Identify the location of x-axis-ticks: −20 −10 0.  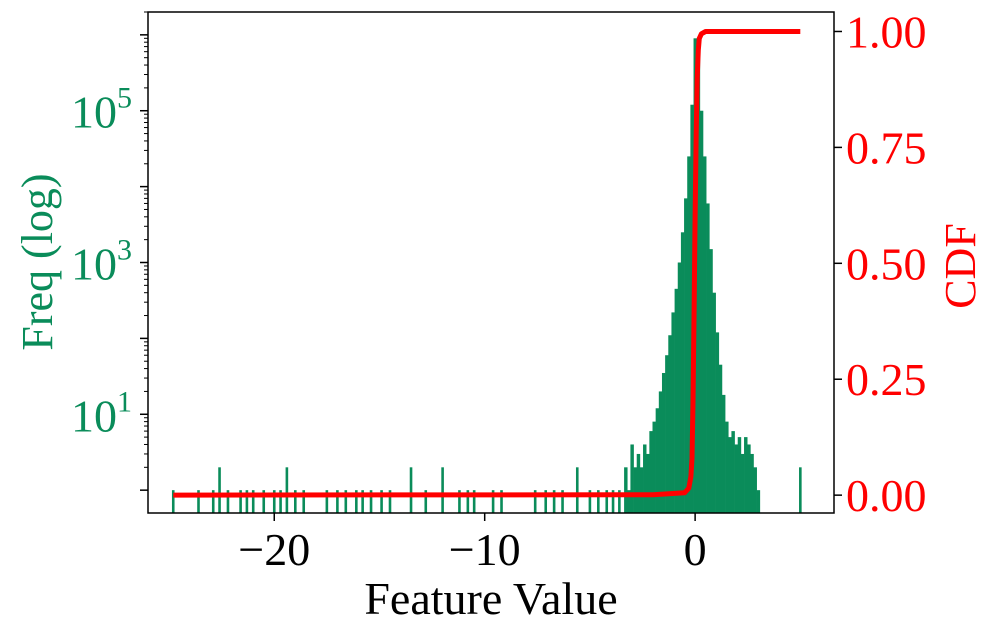
(472, 544).